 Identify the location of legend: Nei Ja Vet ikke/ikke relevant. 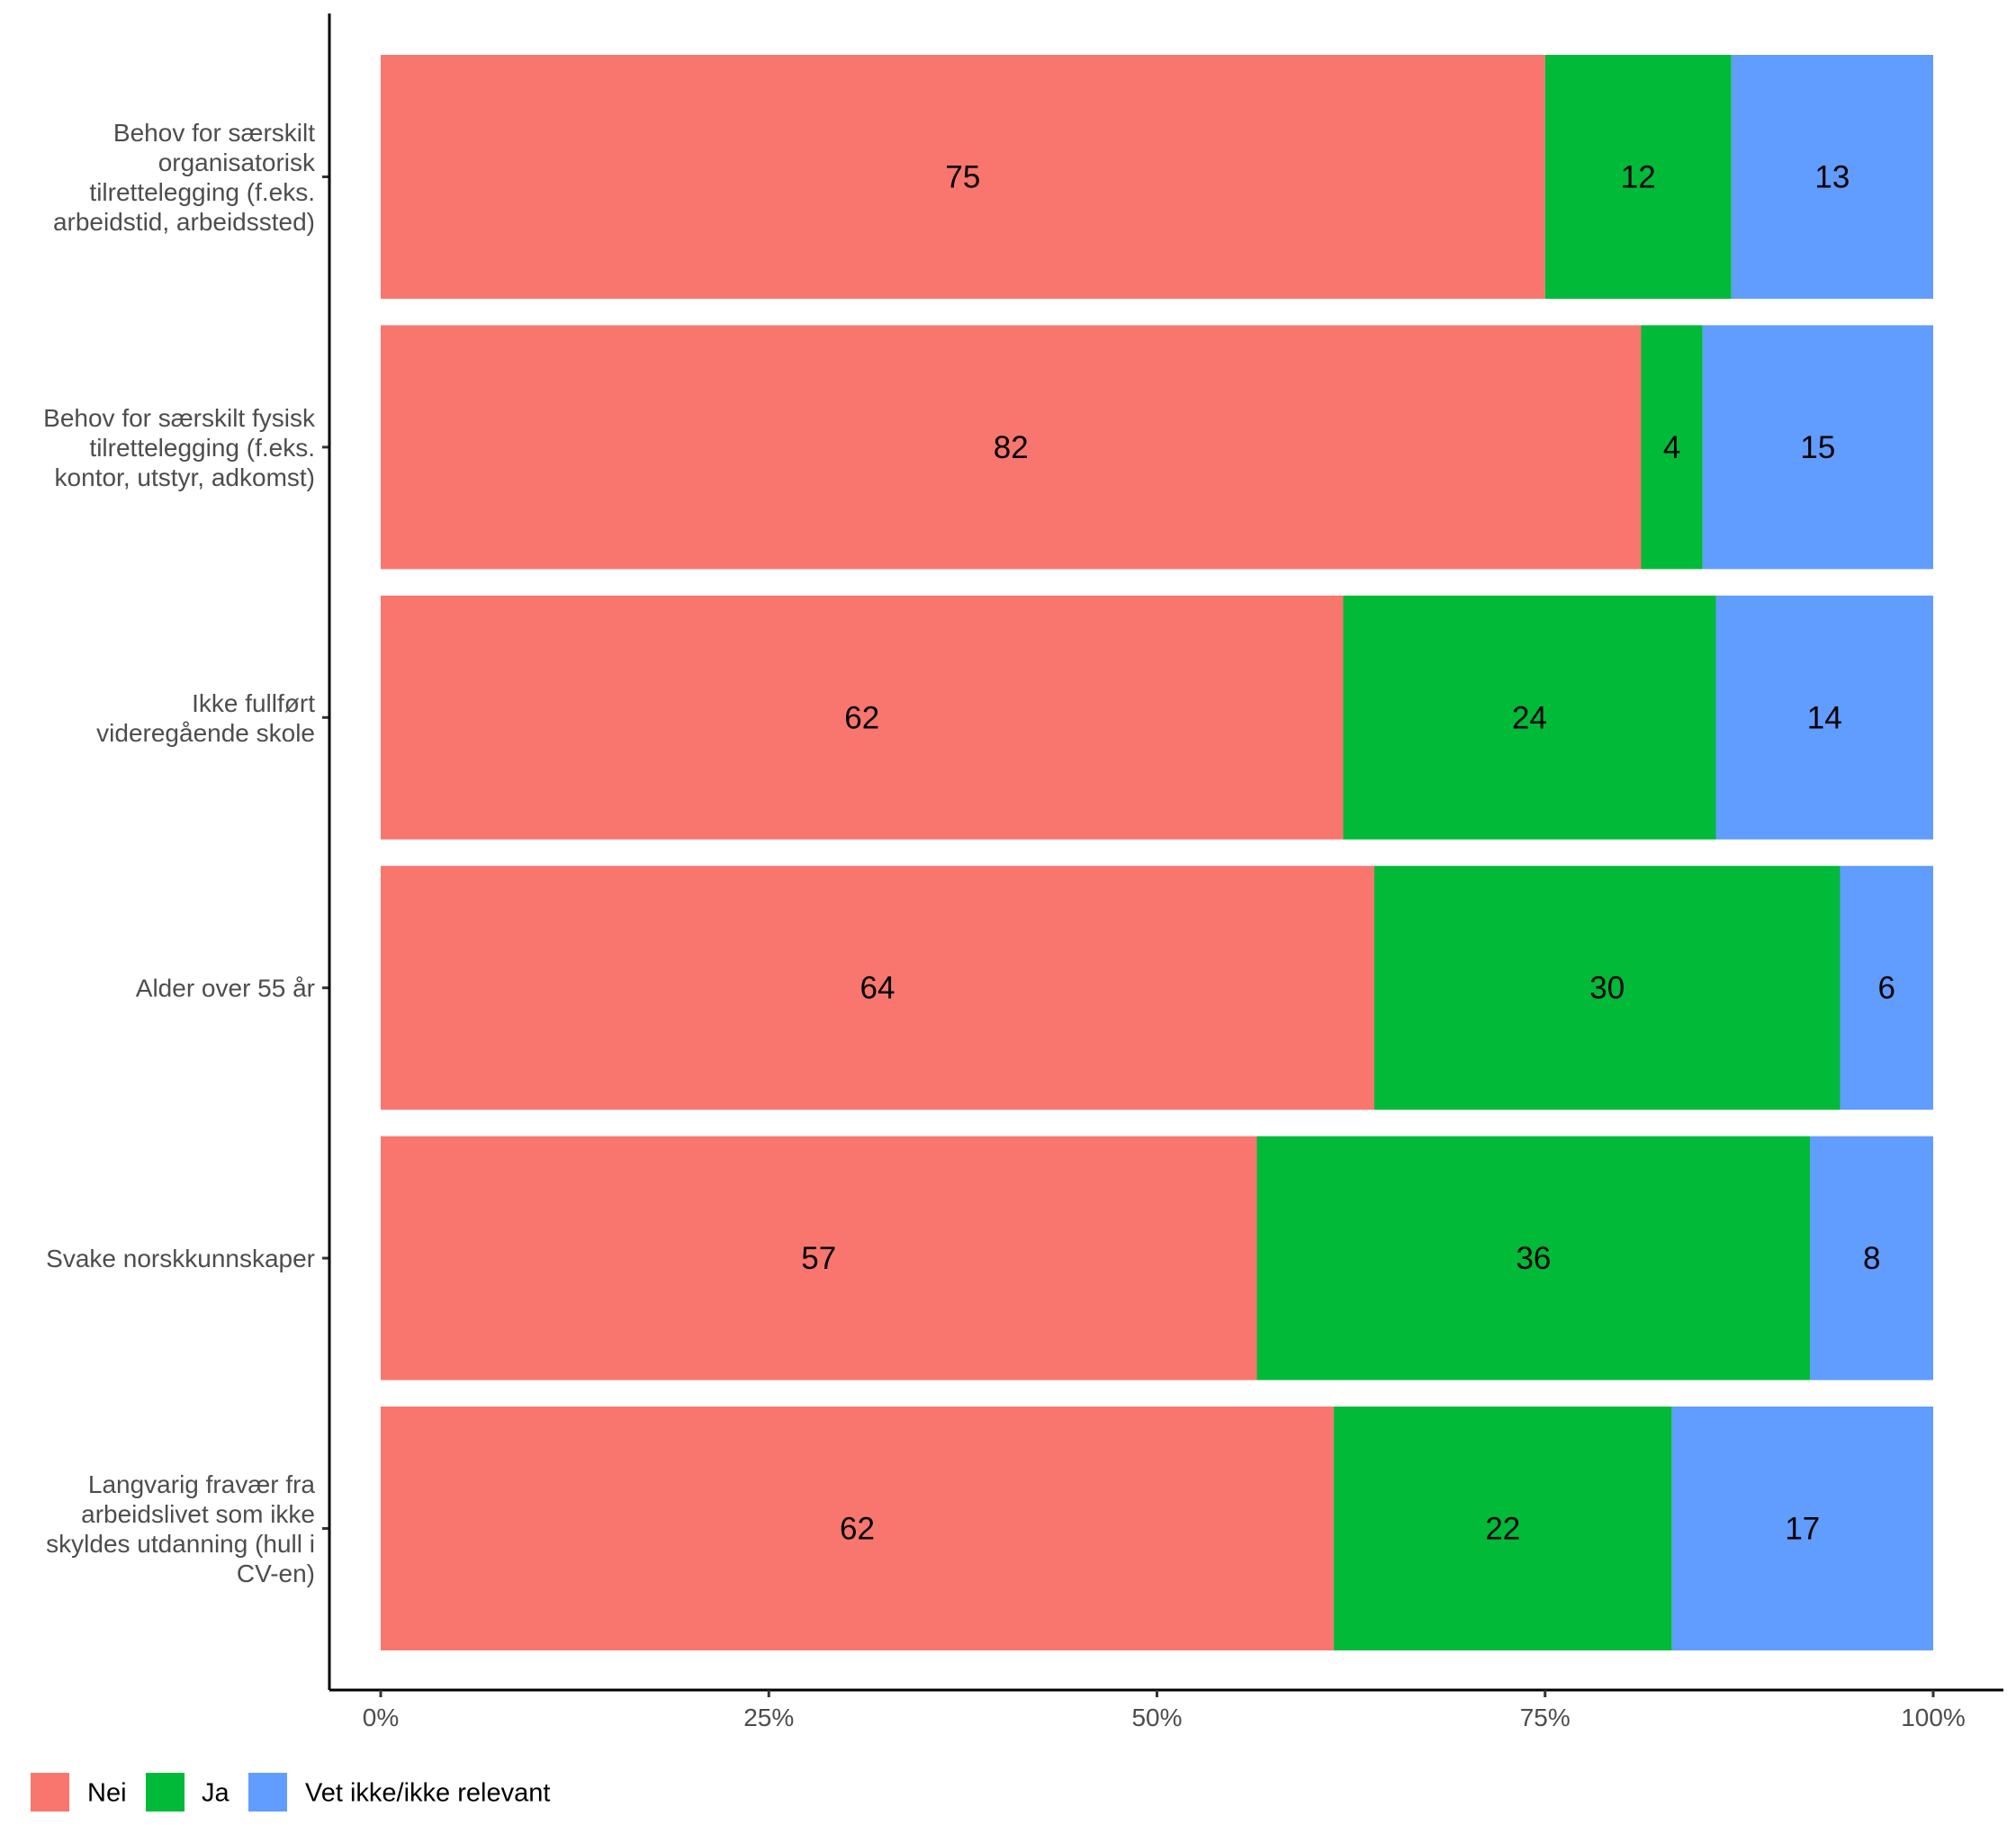
(290, 1792).